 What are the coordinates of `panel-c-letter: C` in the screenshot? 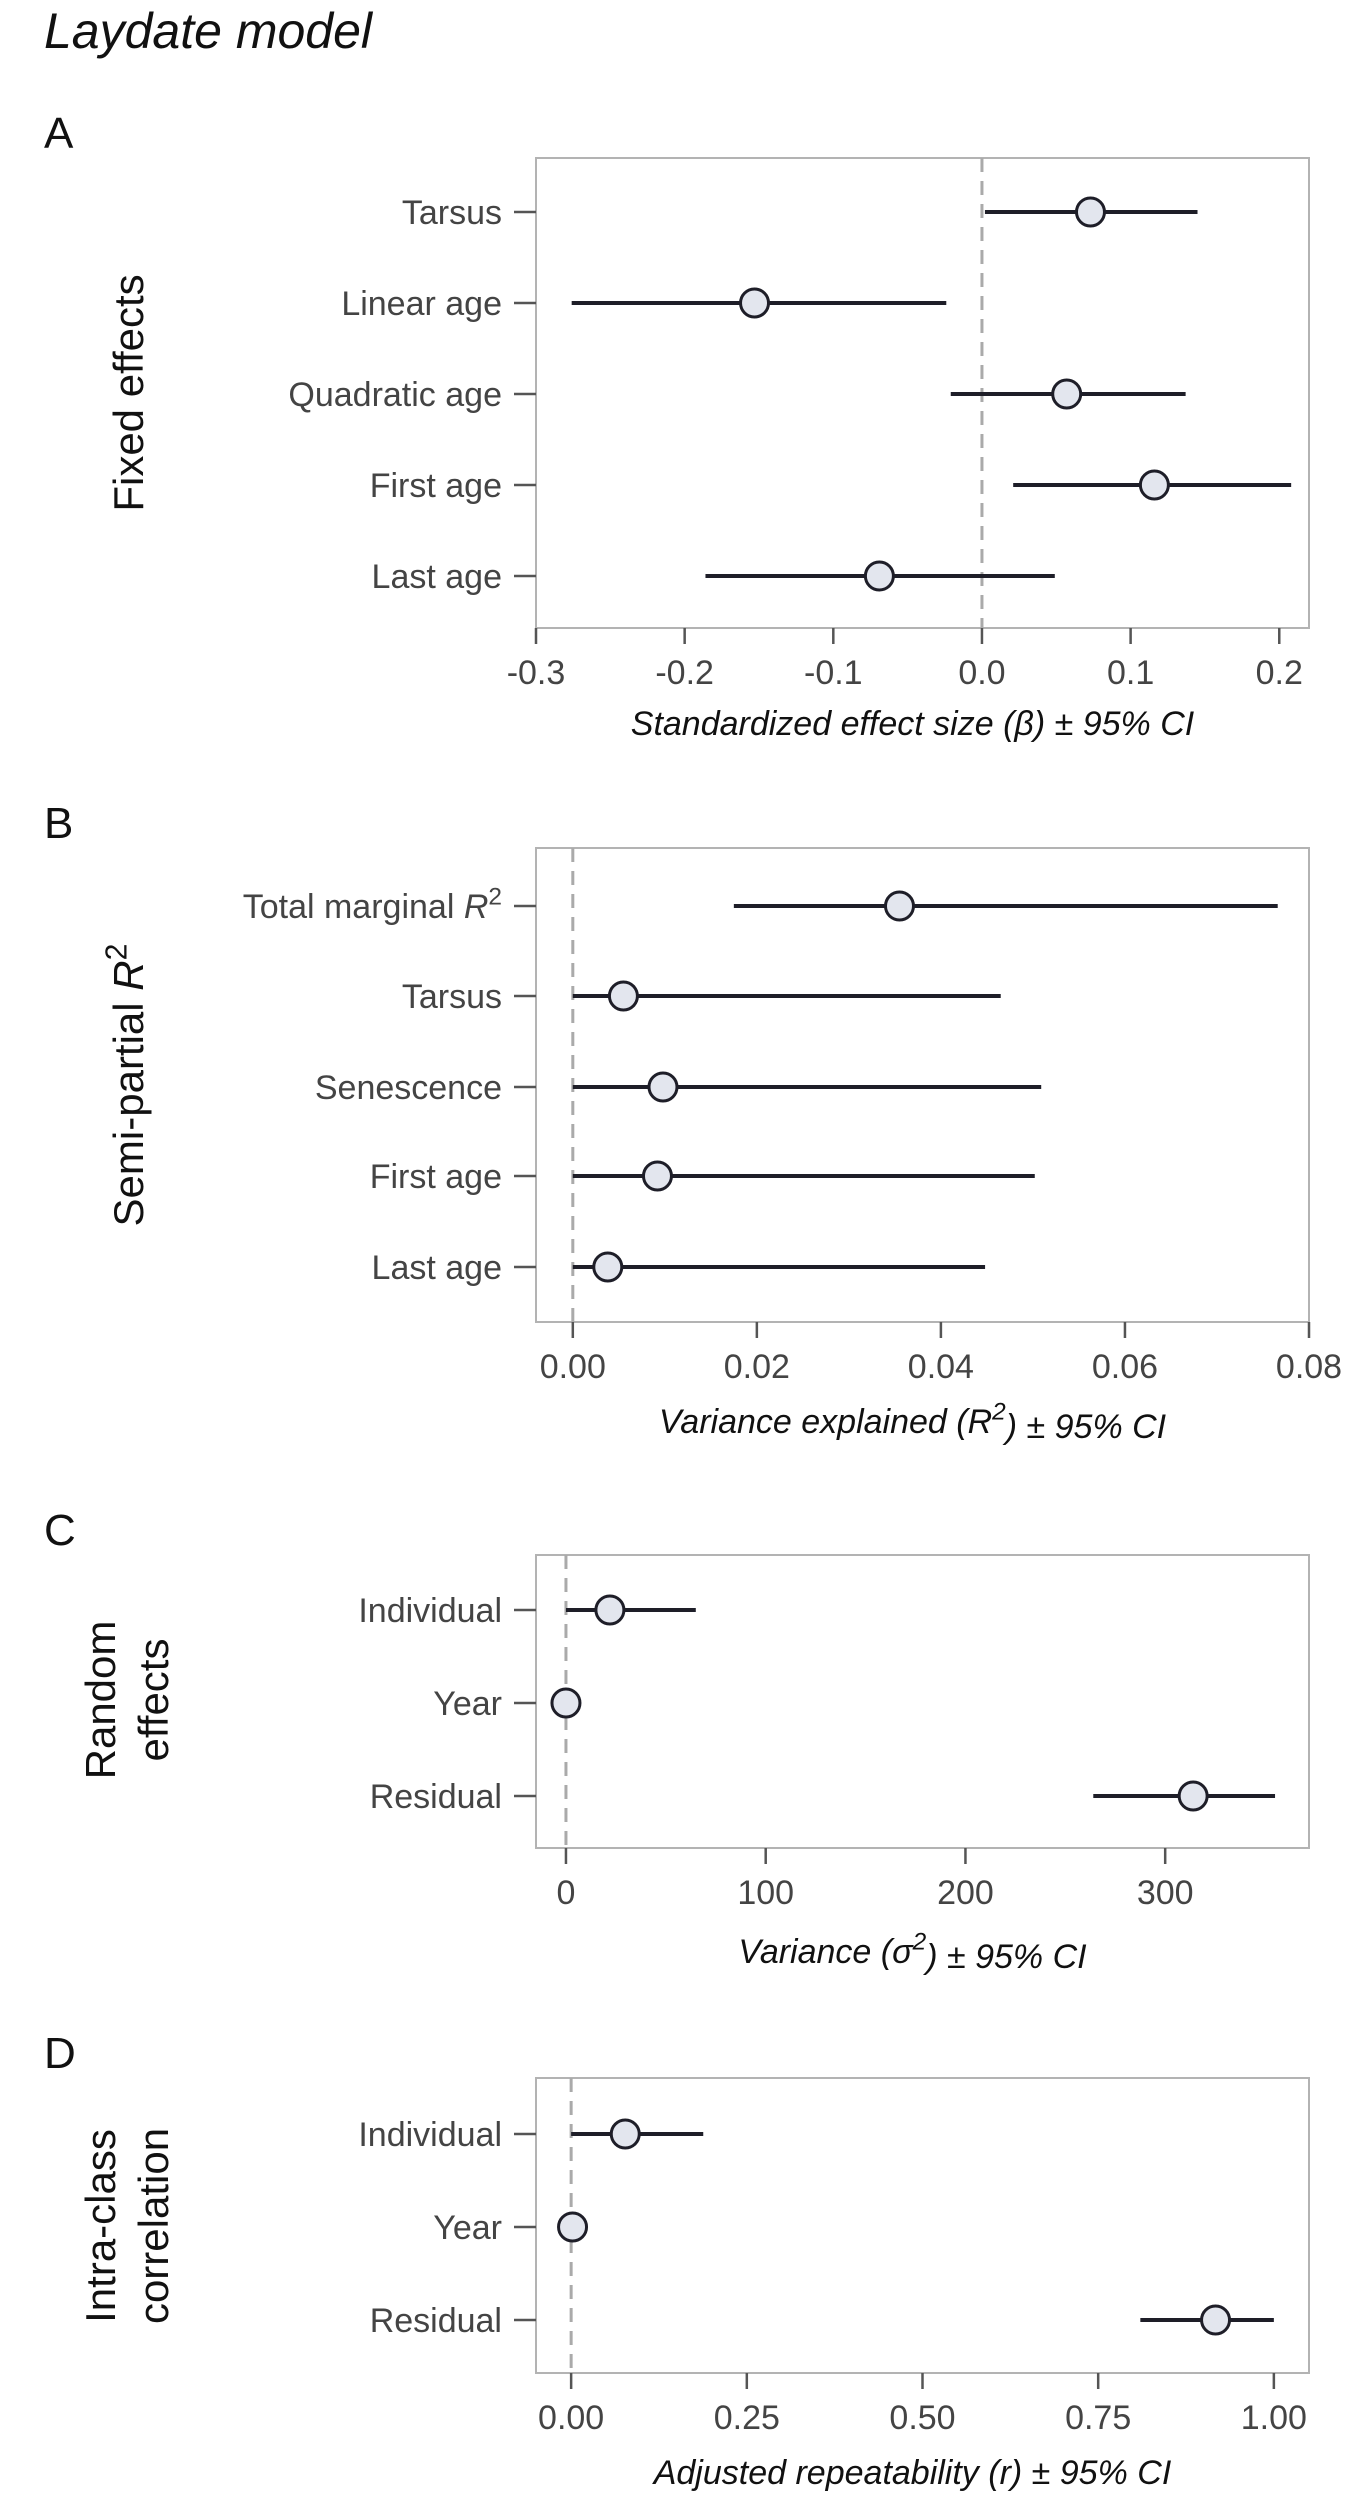 It's located at (60, 1530).